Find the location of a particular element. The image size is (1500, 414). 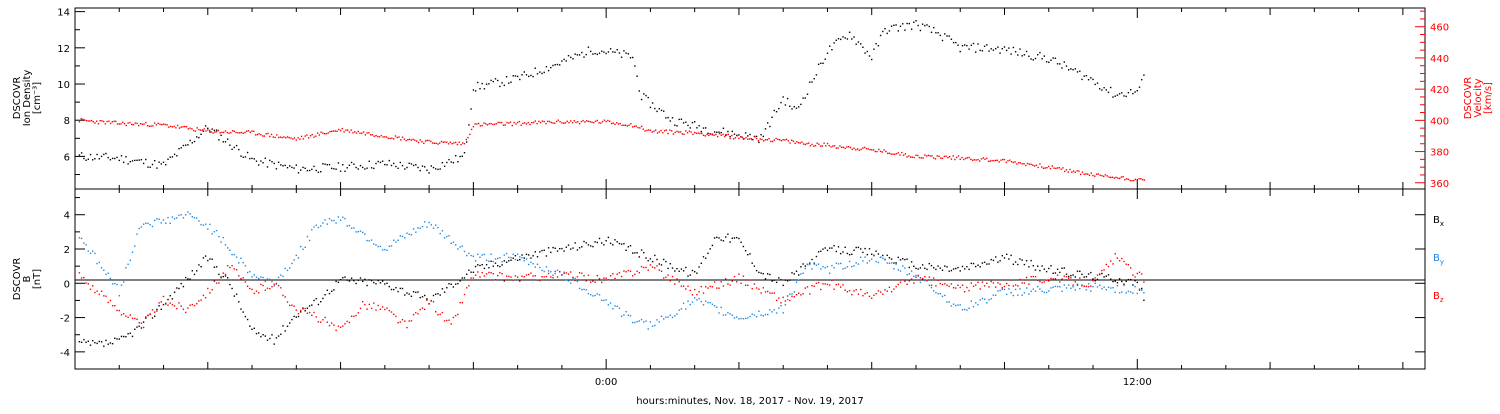

x-tick-label: 12:00 is located at coordinates (1137, 382).